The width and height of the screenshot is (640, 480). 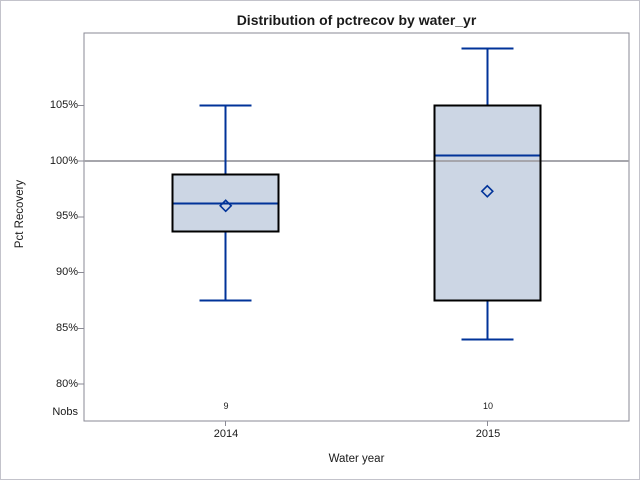 I want to click on y-tick-label-90: 90%, so click(x=66, y=272).